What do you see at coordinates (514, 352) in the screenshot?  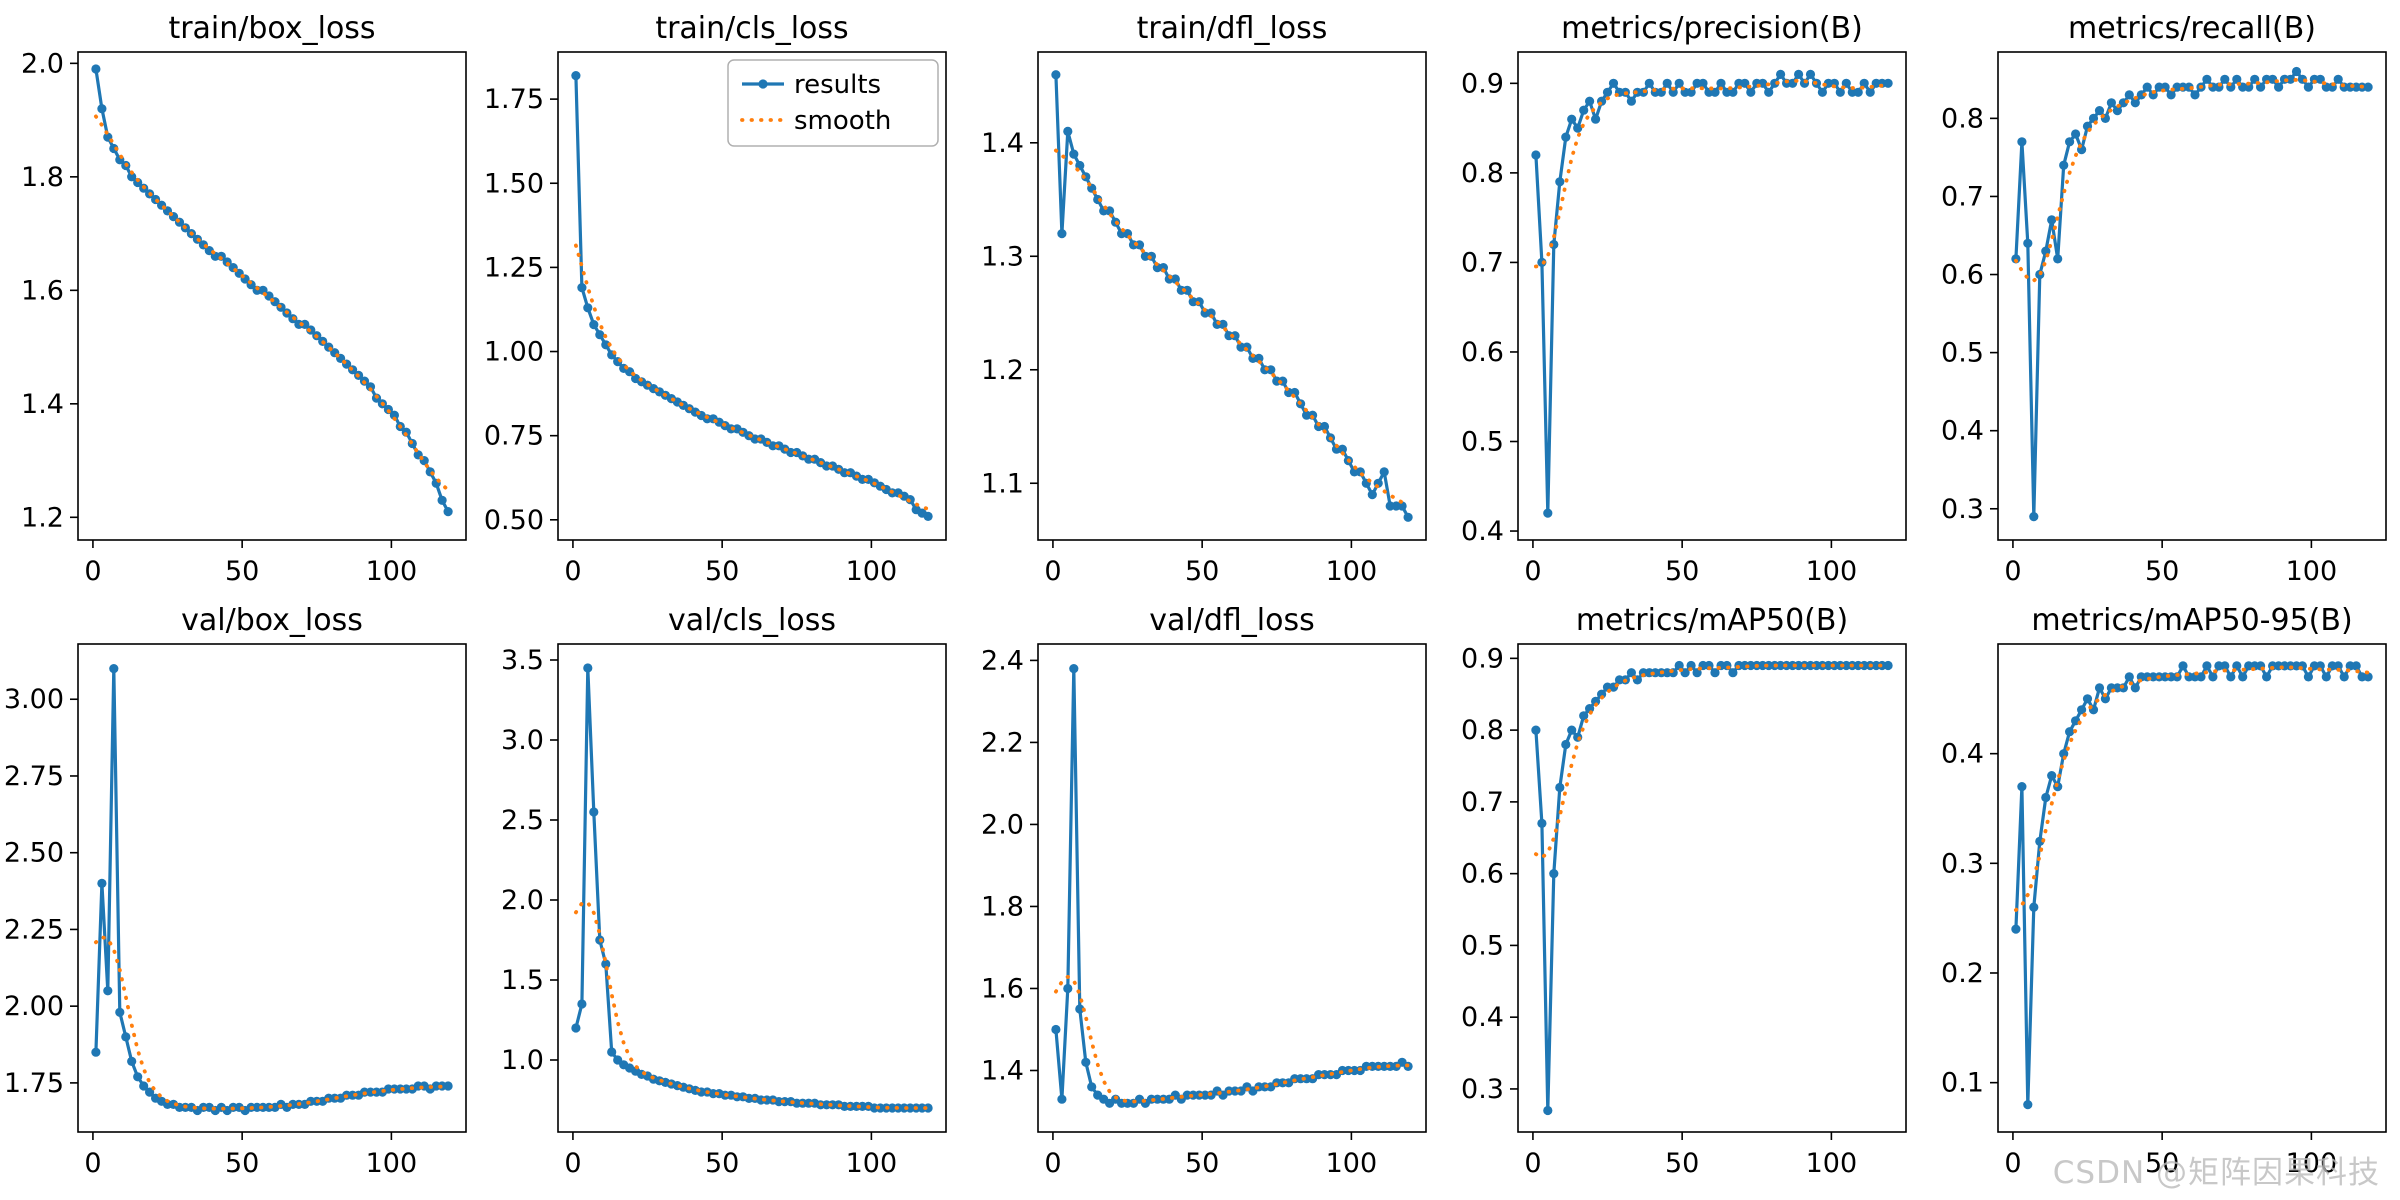 I see `y-tick-label: 1.00` at bounding box center [514, 352].